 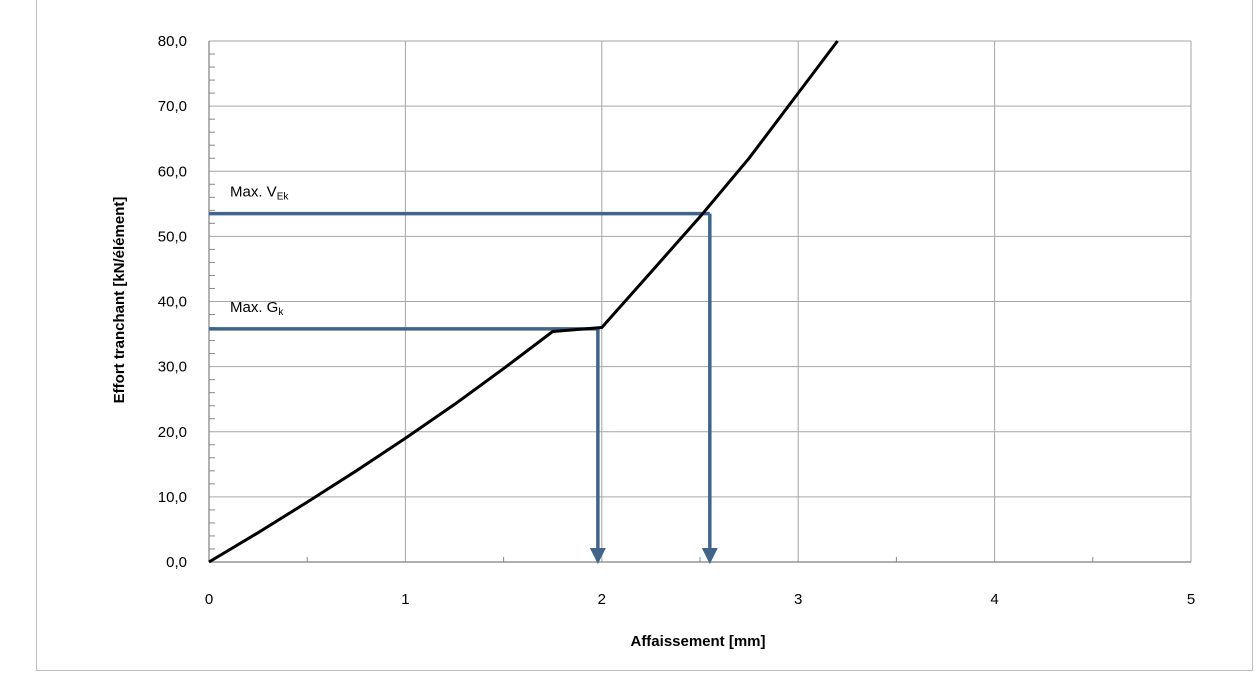 I want to click on y-axis-label: Effort tranchant [kN/élément], so click(x=119, y=300).